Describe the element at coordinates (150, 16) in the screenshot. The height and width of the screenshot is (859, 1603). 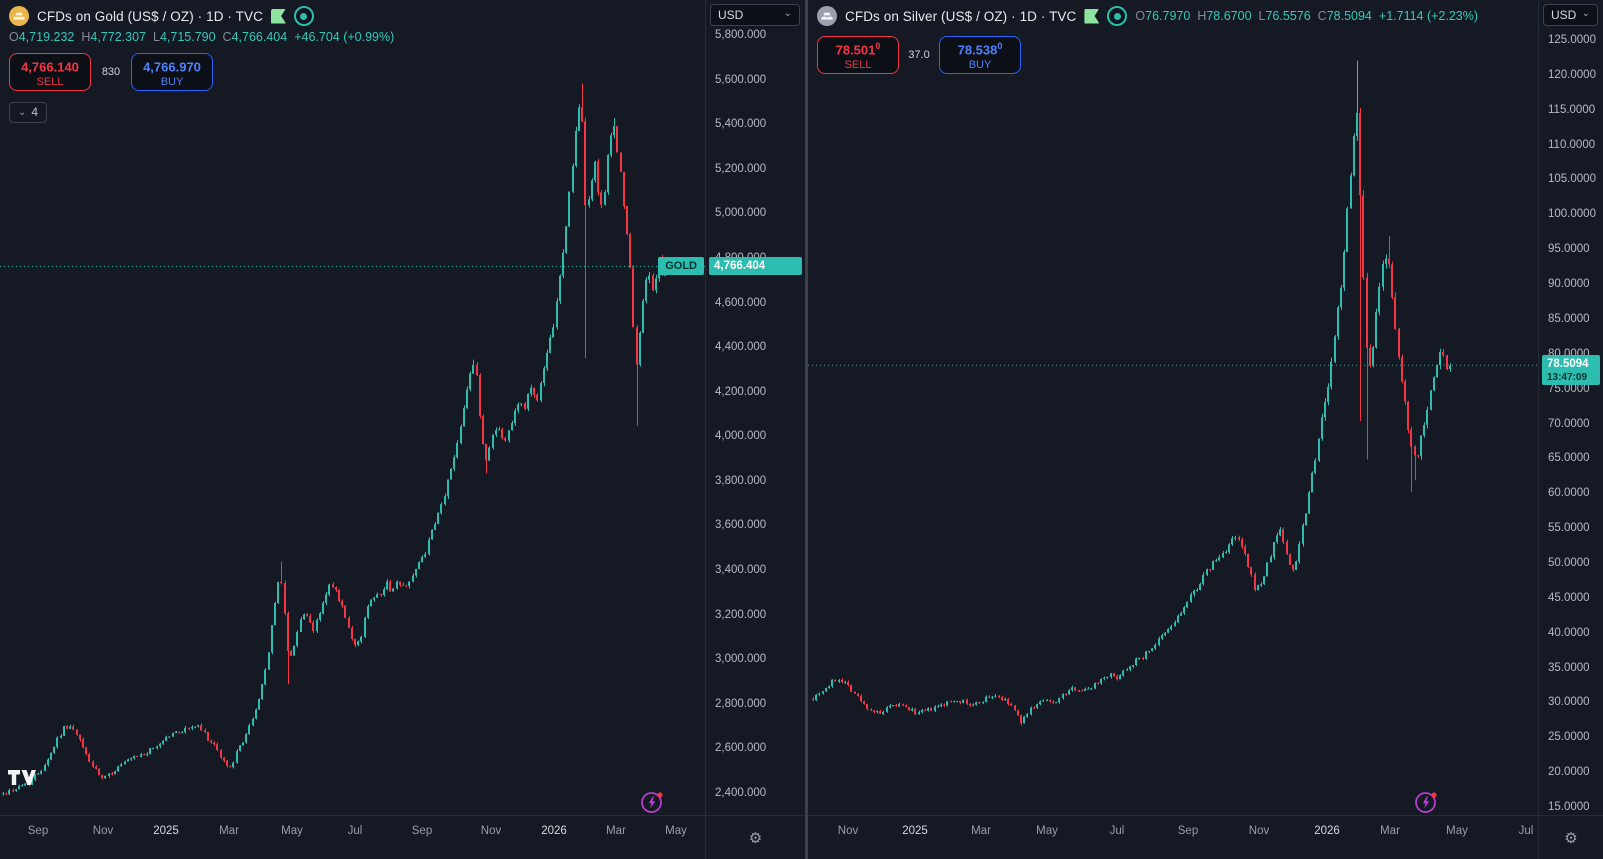
I see `gold-chart-title: CFDs on Gold (US$ / OZ) · 1D · TVC` at that location.